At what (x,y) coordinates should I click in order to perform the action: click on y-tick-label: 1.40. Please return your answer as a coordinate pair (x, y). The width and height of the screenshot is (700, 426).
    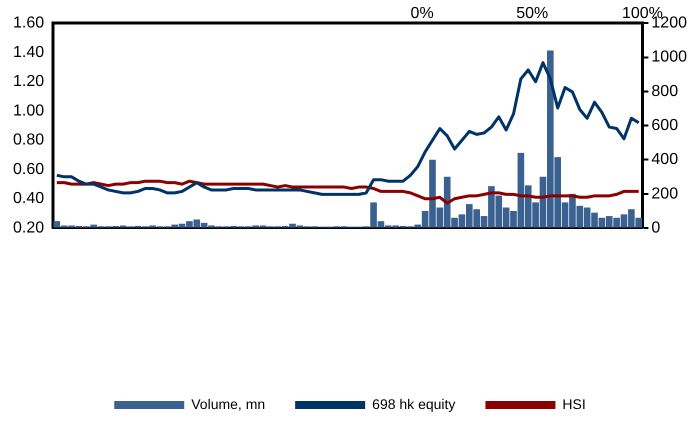
    Looking at the image, I should click on (28, 52).